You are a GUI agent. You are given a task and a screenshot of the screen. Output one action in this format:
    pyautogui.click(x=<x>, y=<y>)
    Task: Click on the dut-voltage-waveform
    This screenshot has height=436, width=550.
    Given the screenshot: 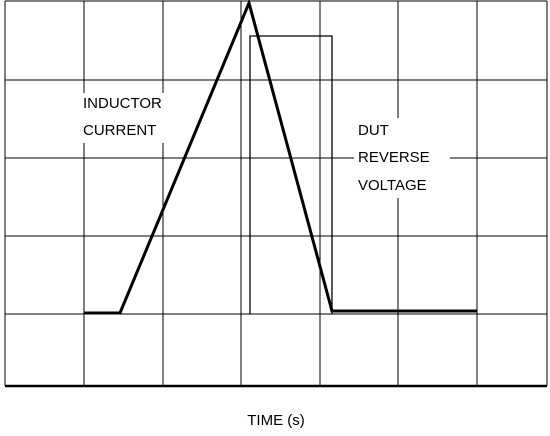 What is the action you would take?
    pyautogui.click(x=291, y=174)
    